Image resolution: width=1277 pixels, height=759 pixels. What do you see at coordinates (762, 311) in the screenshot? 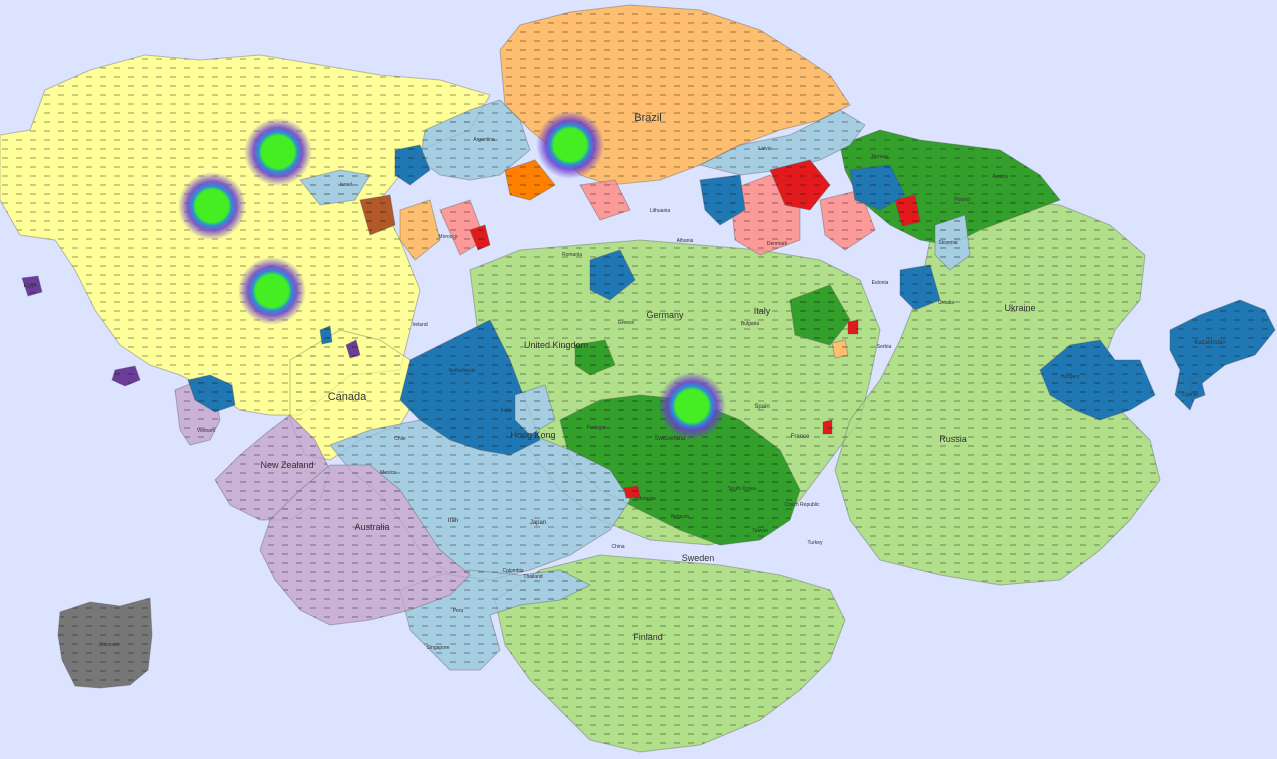
I see `label-italy: Italy` at bounding box center [762, 311].